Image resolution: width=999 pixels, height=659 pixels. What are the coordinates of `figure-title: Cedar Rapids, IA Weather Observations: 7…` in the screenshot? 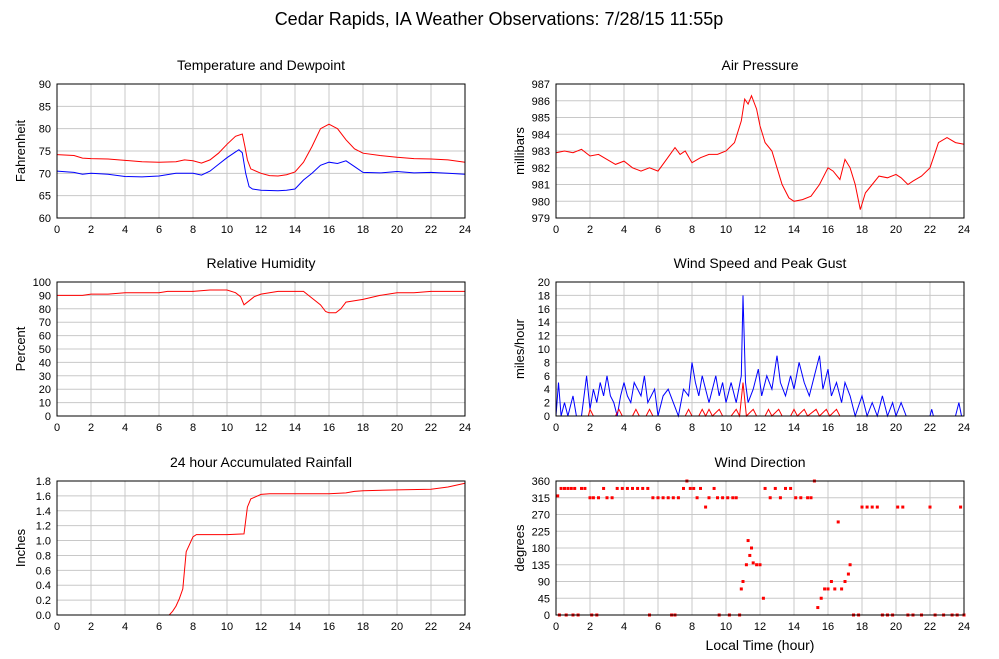 It's located at (499, 19).